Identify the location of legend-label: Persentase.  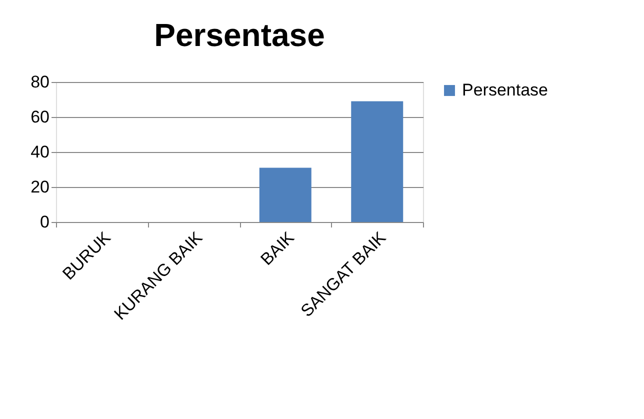
(505, 90).